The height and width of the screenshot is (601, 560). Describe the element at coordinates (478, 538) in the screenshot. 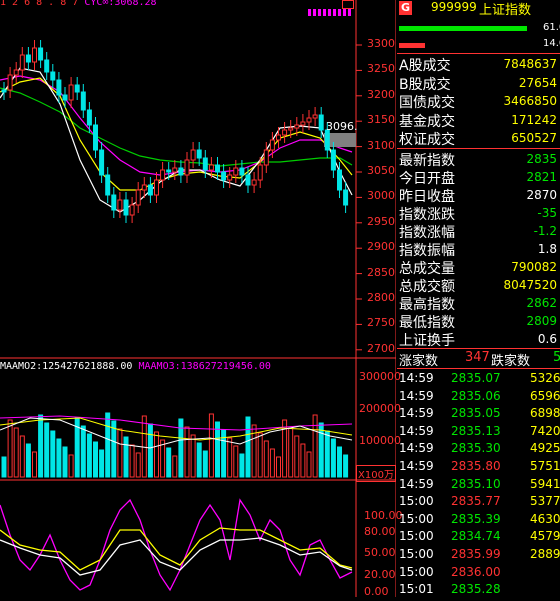

I see `tick-row: 15:00 2834.74 4579` at that location.